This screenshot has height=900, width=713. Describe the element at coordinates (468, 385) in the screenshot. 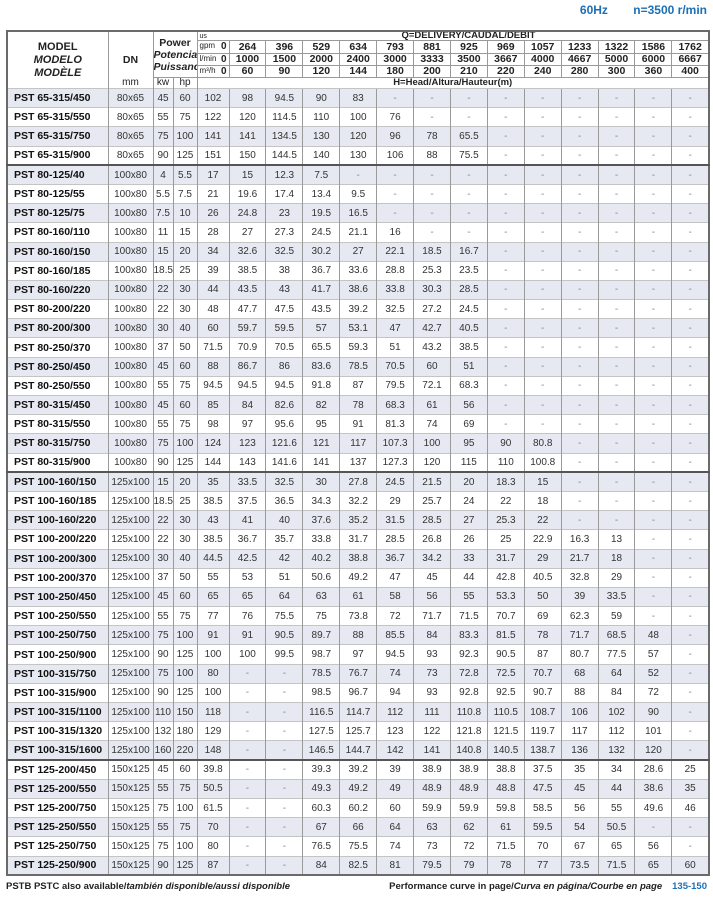

I see `head-value-cell: 68.3` at that location.